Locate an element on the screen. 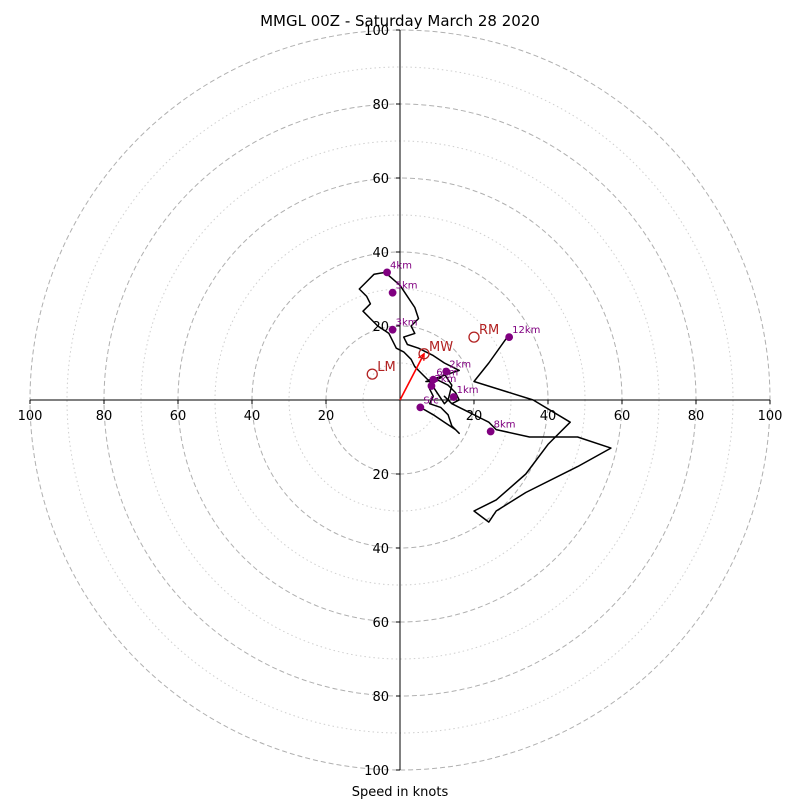 This screenshot has height=800, width=800. chart-title: MMGL 00Z - Saturday March 28 2020 is located at coordinates (400, 21).